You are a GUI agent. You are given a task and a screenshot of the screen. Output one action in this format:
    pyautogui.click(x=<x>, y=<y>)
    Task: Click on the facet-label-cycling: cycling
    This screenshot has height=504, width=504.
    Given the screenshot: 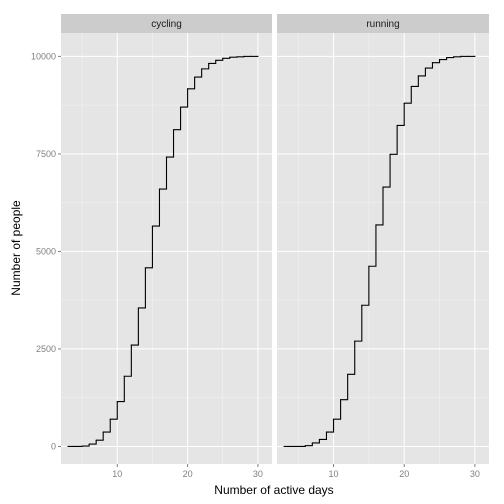 What is the action you would take?
    pyautogui.click(x=166, y=24)
    